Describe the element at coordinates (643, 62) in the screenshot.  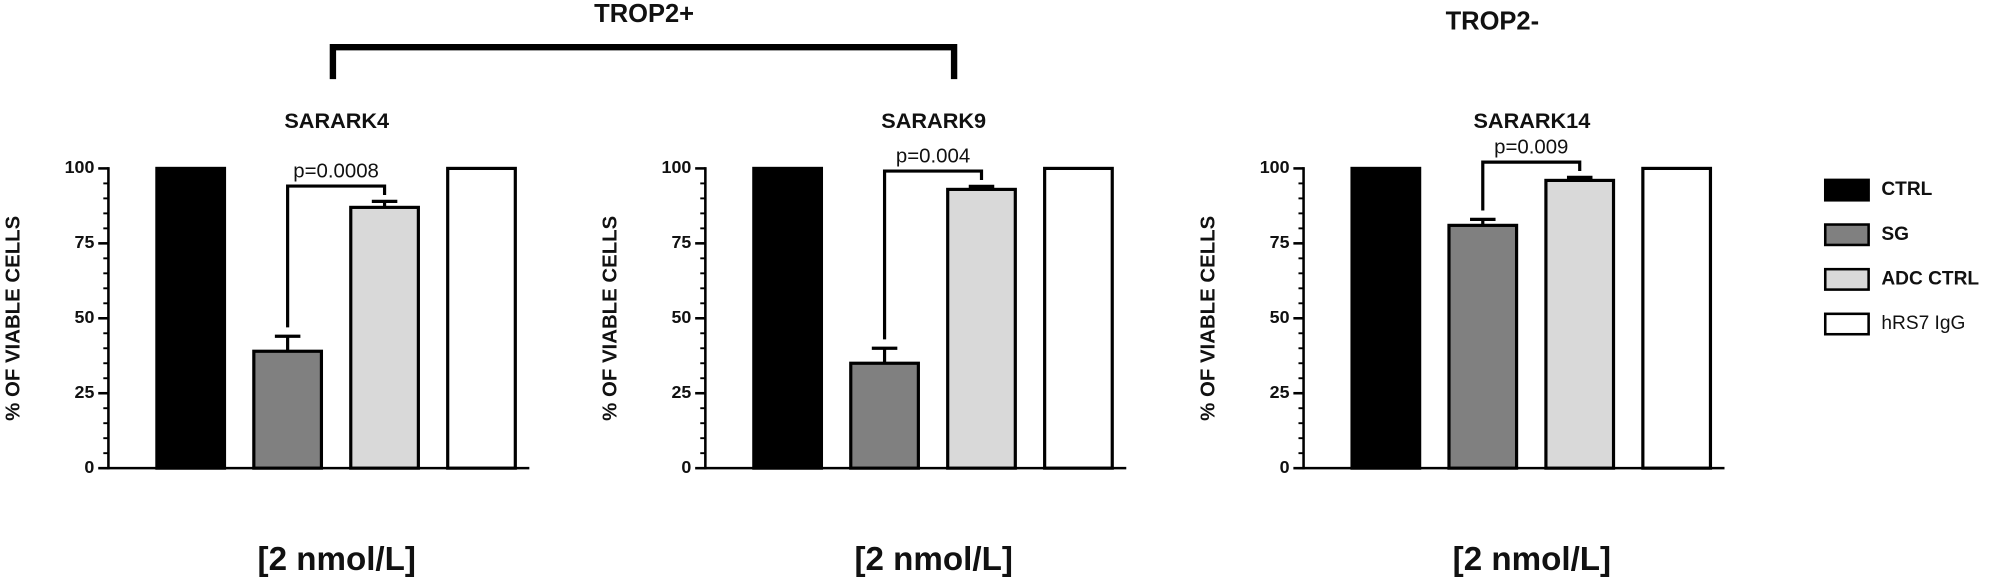
I see `group-bracket` at that location.